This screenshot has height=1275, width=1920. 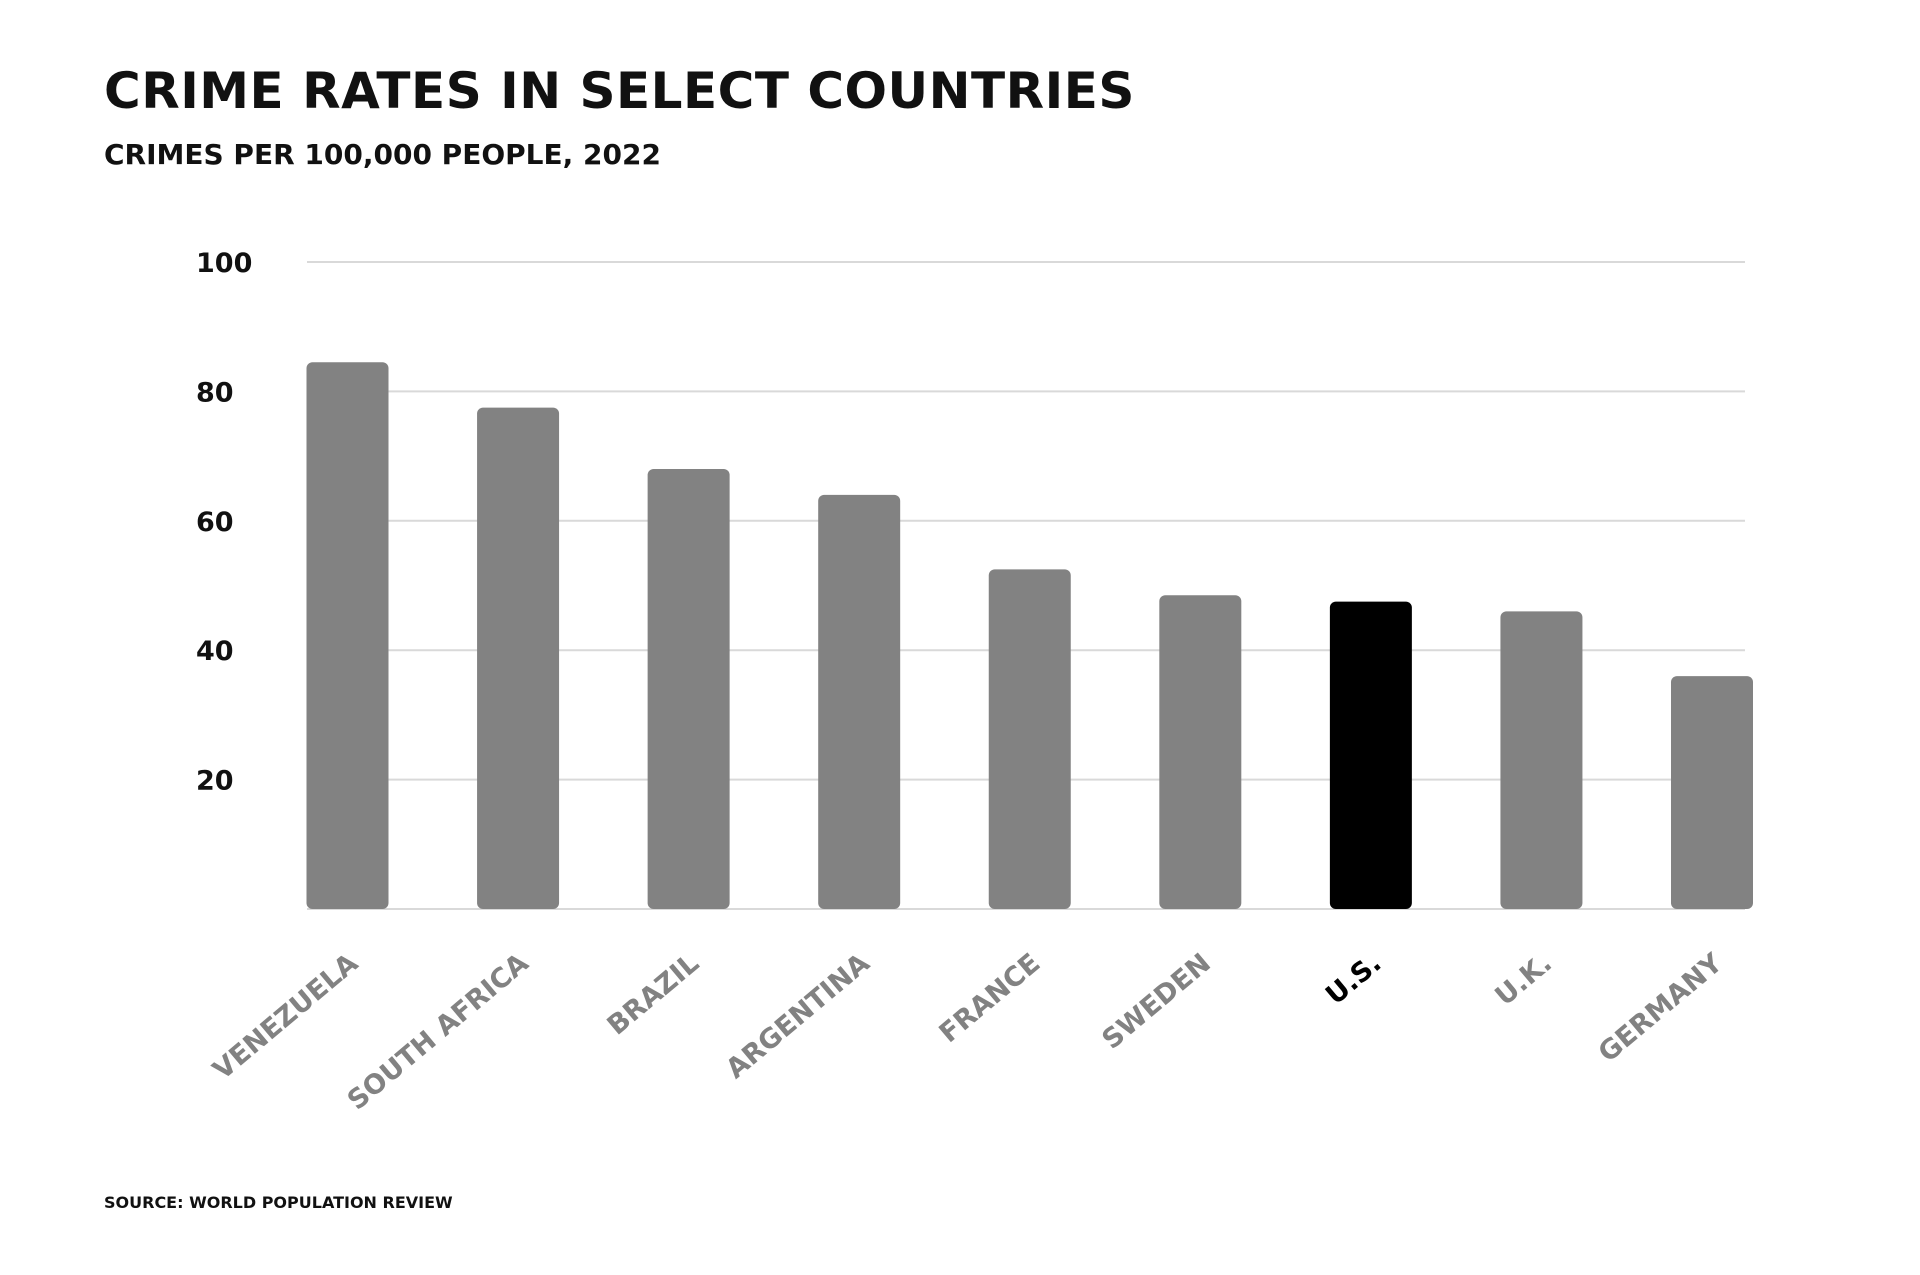 I want to click on x-tick-label: ARGENTINA, so click(x=797, y=1016).